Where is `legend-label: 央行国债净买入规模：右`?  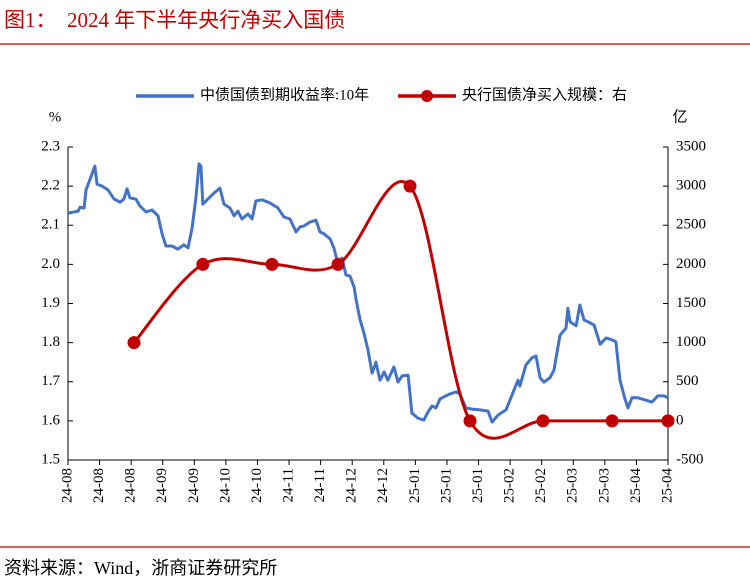 legend-label: 央行国债净买入规模：右 is located at coordinates (544, 94).